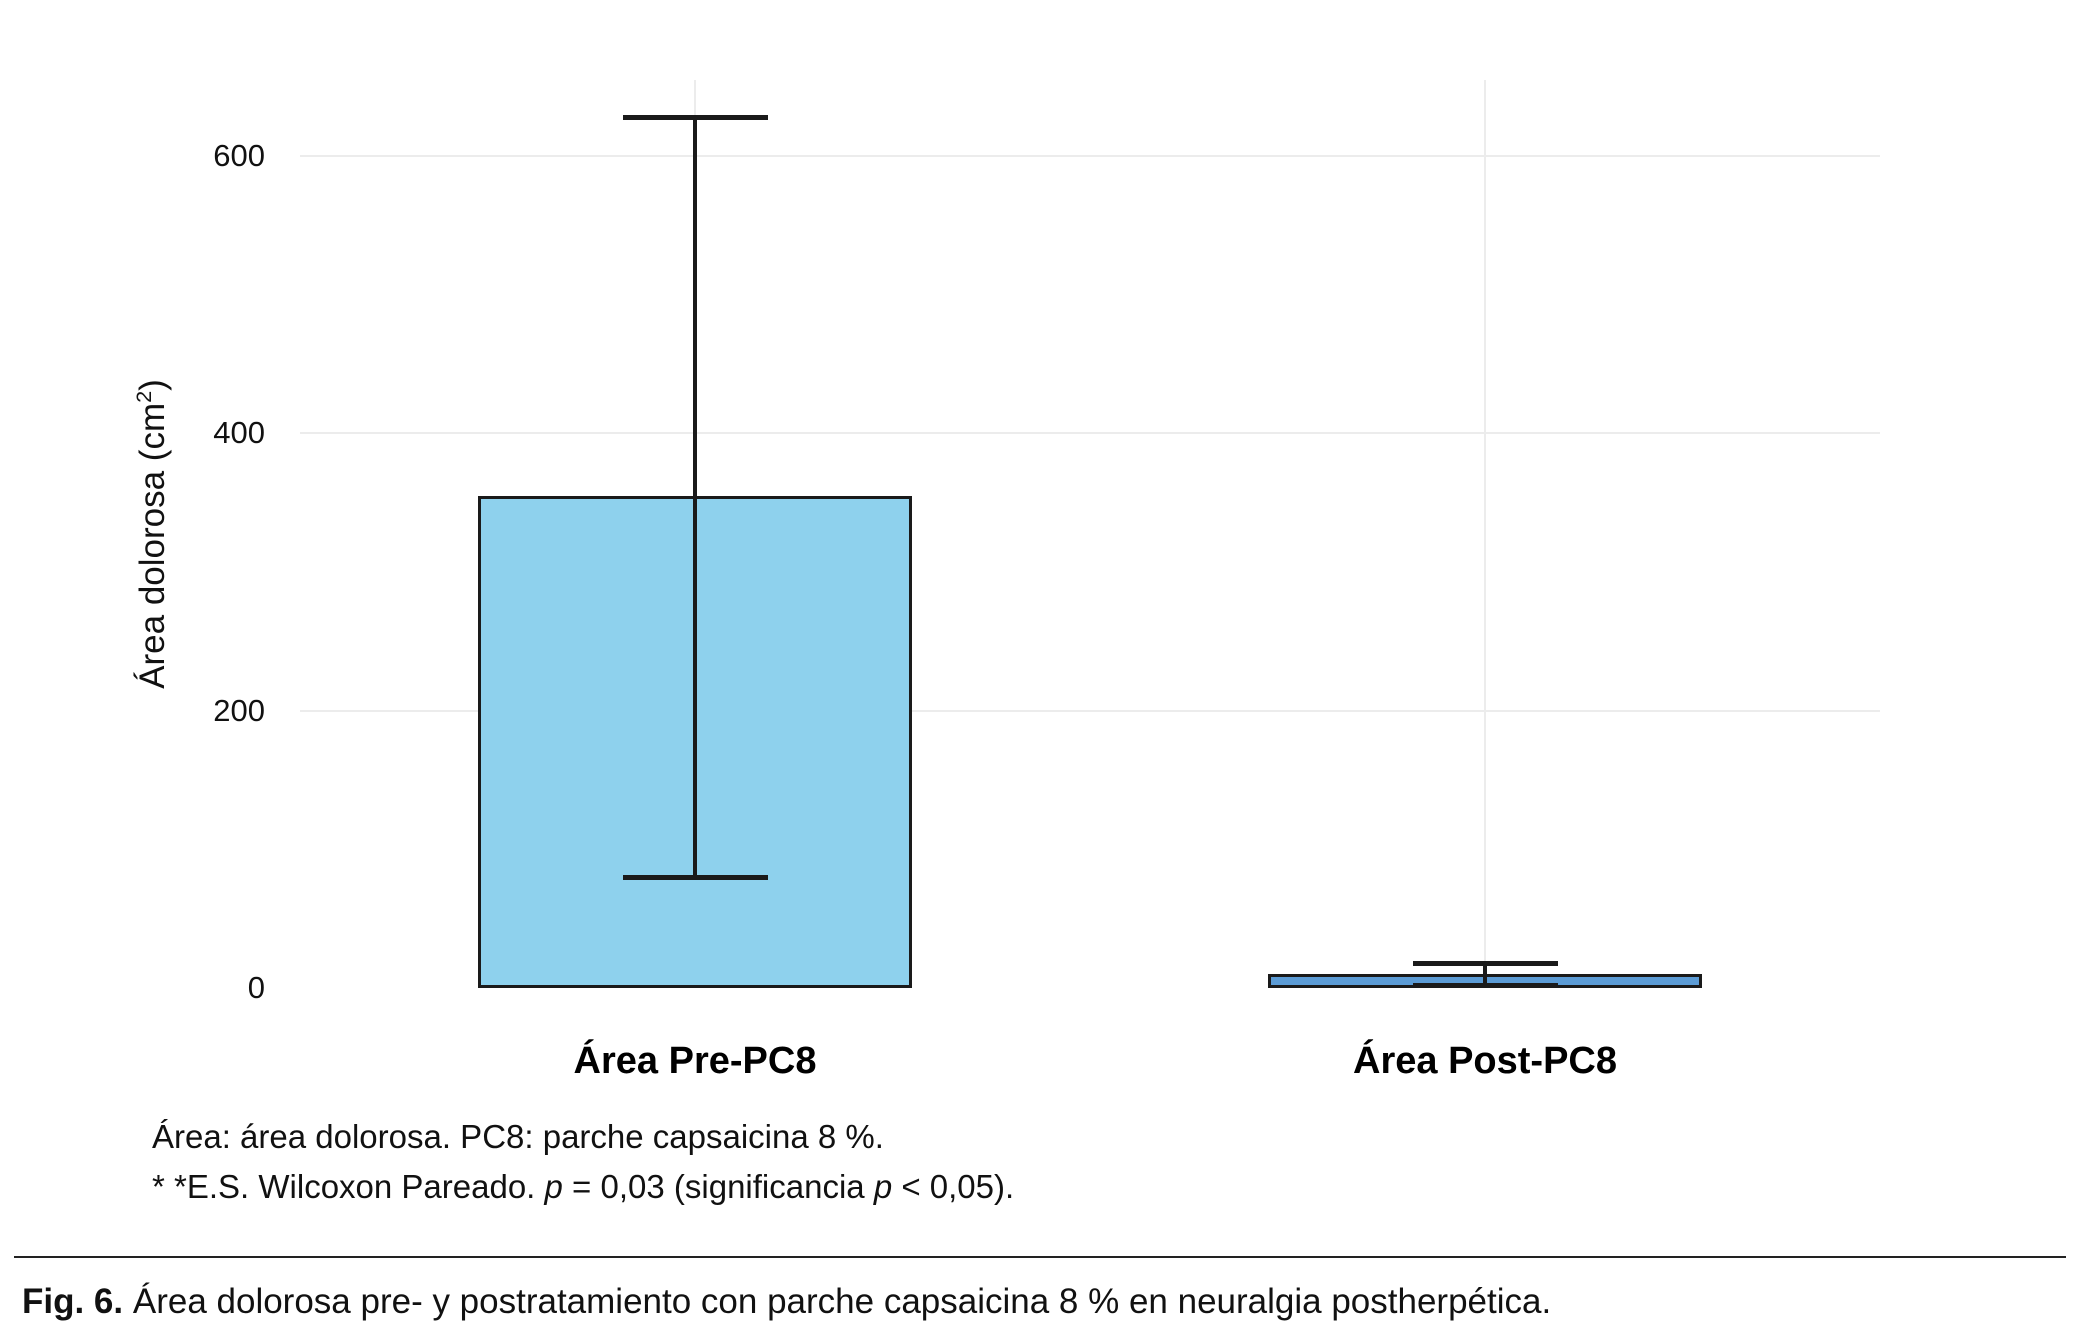 This screenshot has height=1343, width=2080. Describe the element at coordinates (1485, 1061) in the screenshot. I see `category-label: Área Post-PC8` at that location.